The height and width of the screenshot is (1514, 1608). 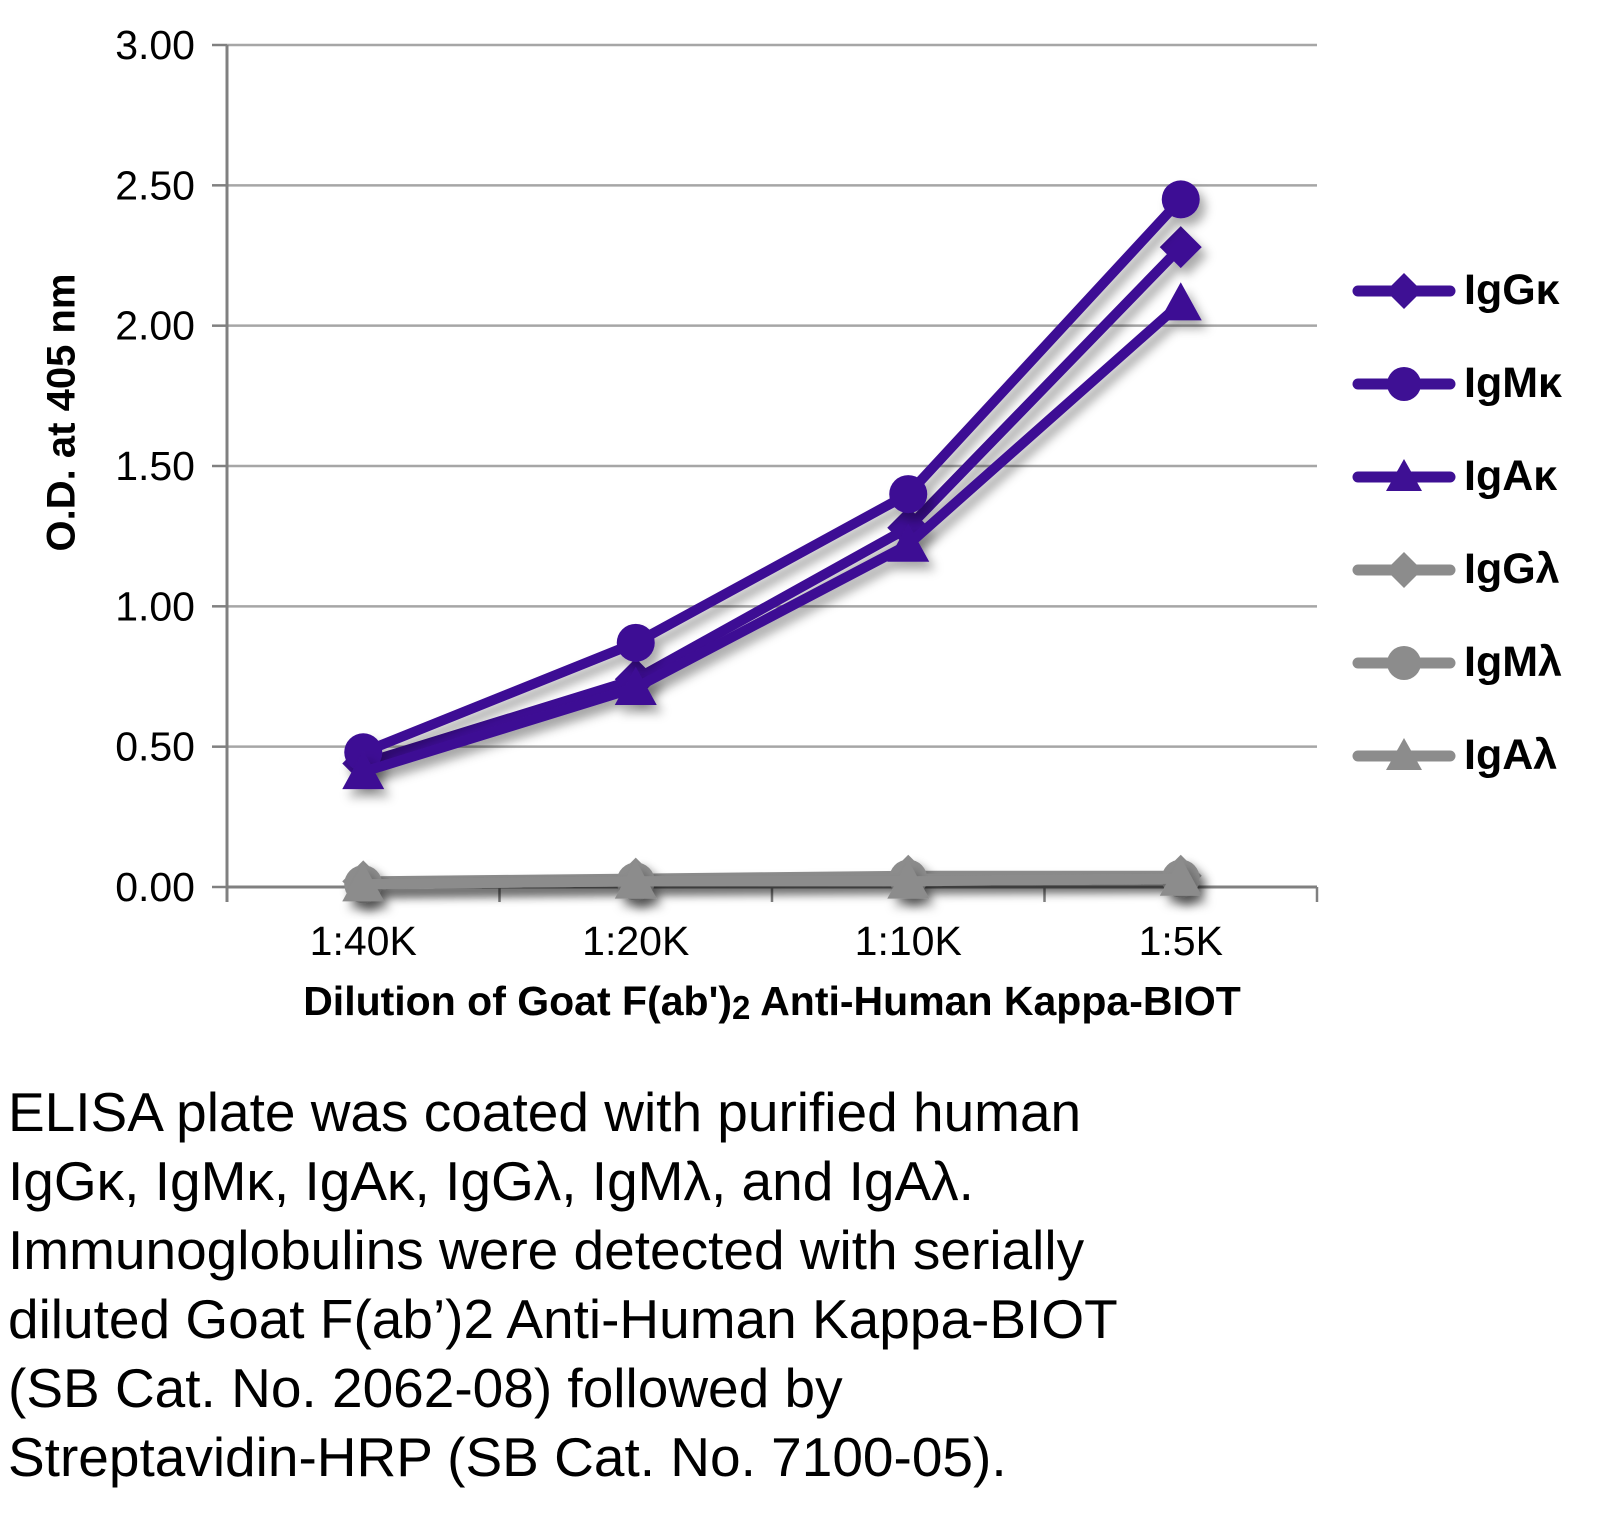 I want to click on x-axis-title-text: Dilution of Goat F(ab'), so click(x=517, y=1001).